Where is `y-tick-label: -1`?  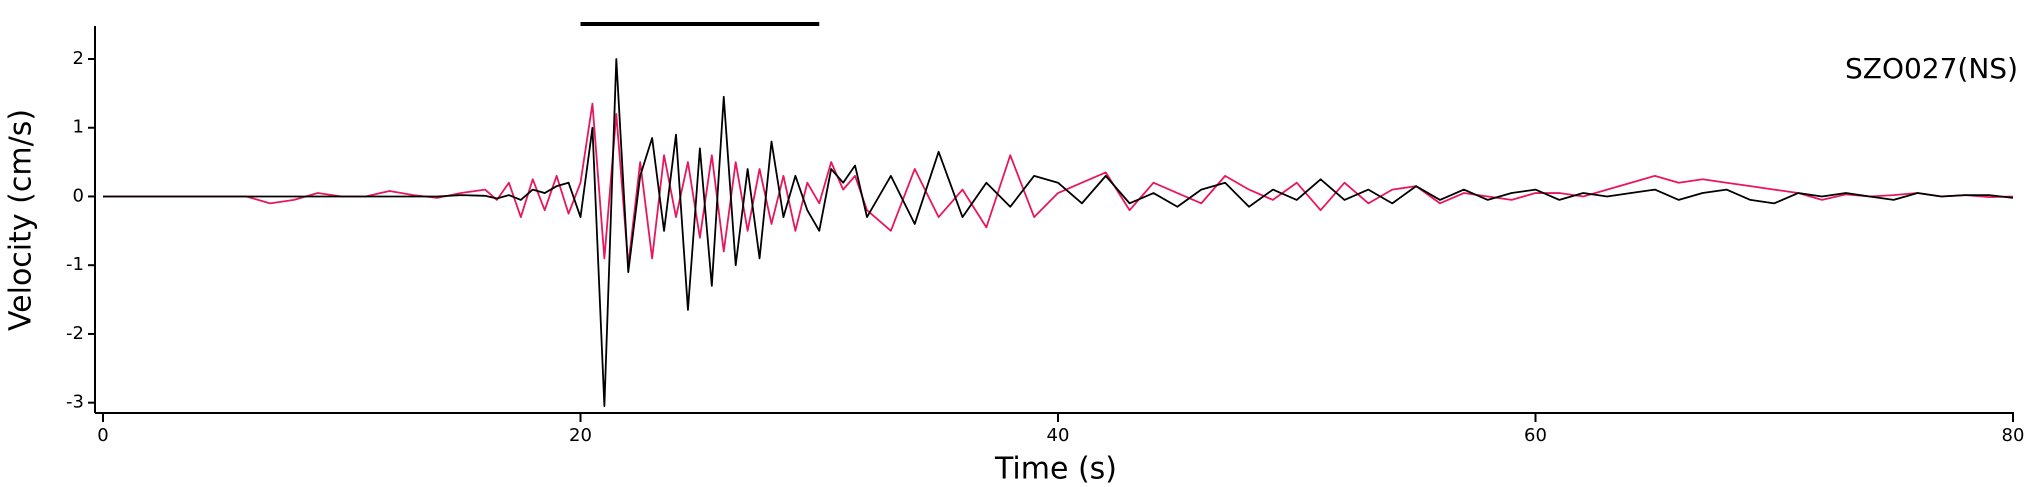 y-tick-label: -1 is located at coordinates (75, 264).